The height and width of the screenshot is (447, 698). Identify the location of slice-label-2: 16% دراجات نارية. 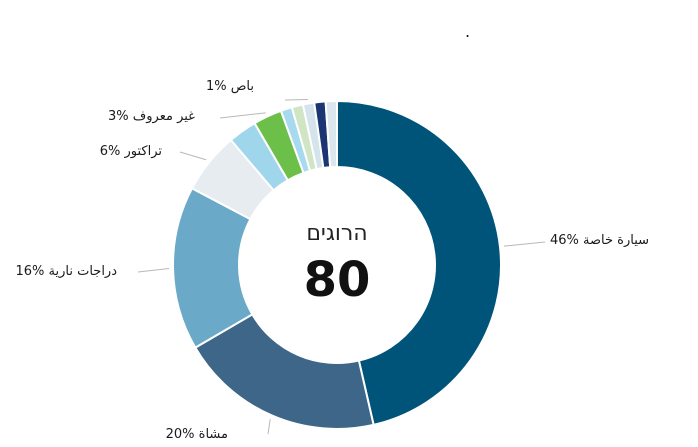
(66, 271).